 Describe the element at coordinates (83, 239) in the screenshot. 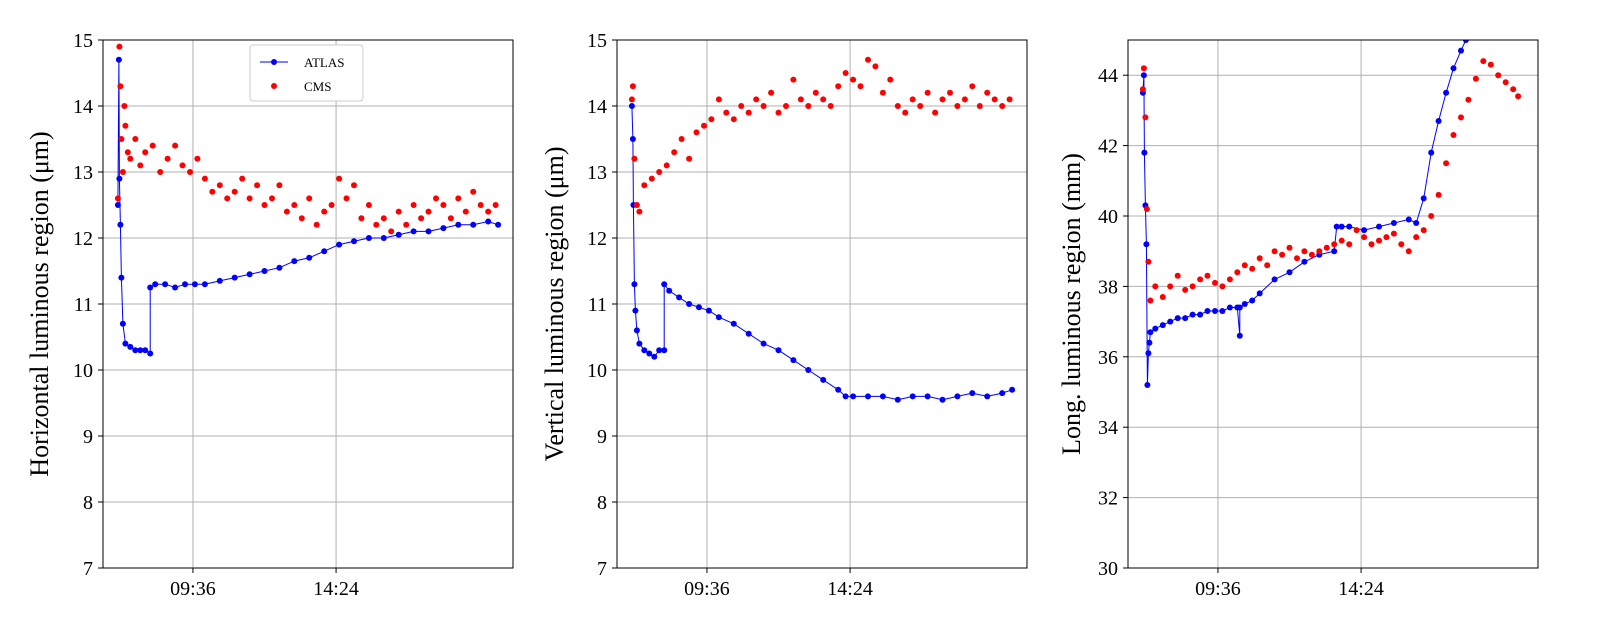

I see `y-tick-label: 12` at that location.